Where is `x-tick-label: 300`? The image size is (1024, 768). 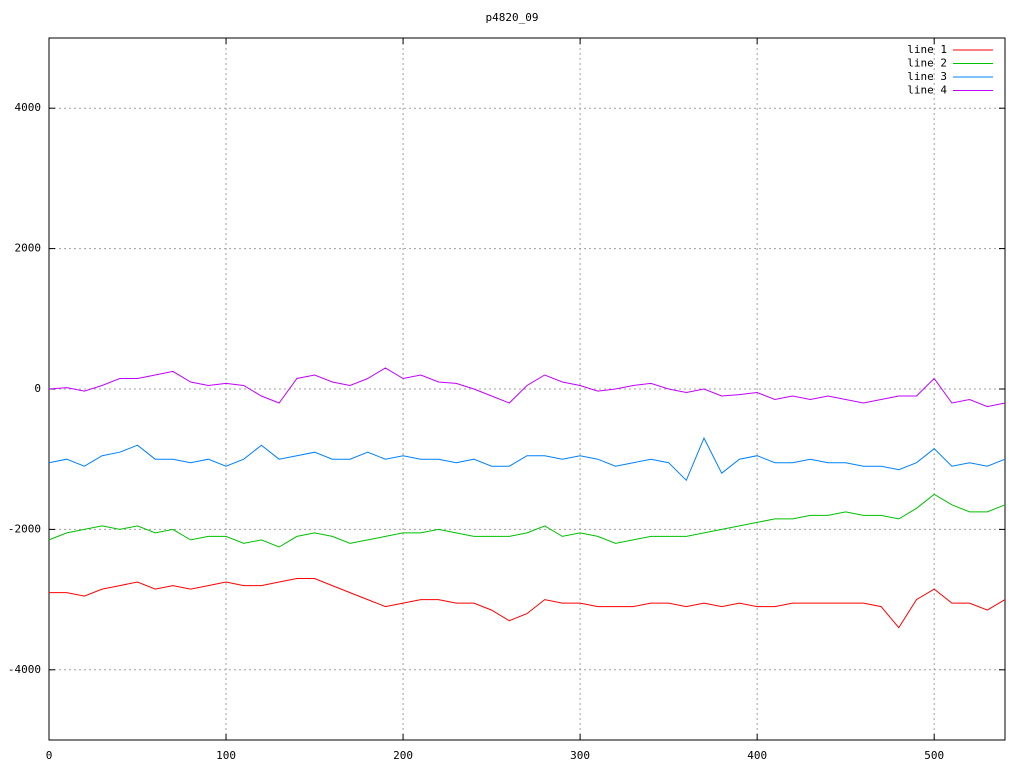
x-tick-label: 300 is located at coordinates (580, 755).